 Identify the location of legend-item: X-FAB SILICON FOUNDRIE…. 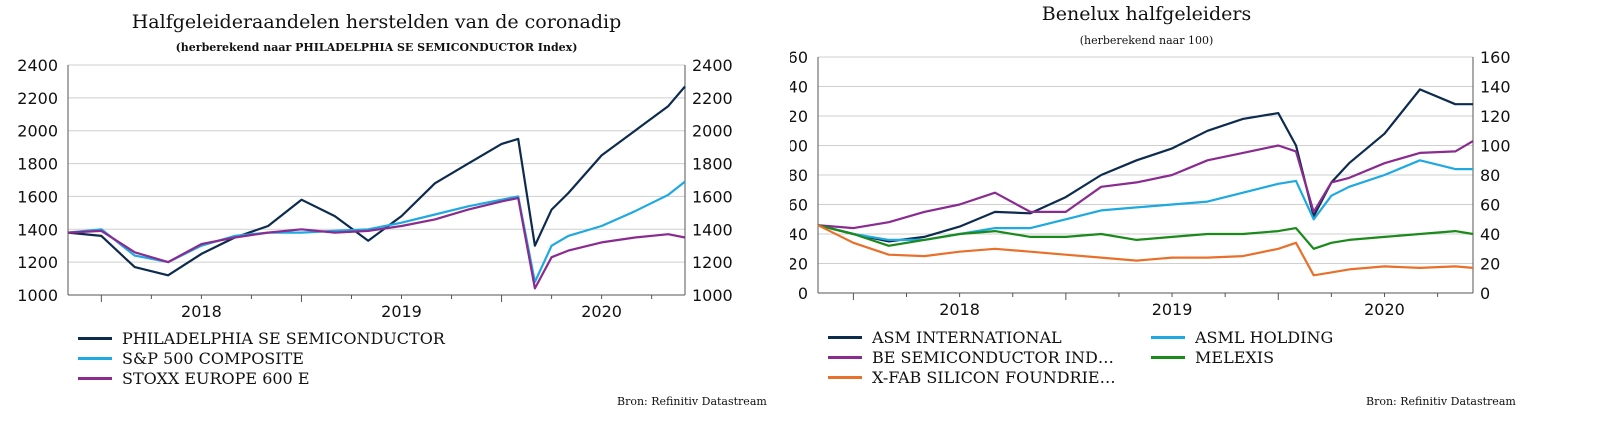
(972, 377).